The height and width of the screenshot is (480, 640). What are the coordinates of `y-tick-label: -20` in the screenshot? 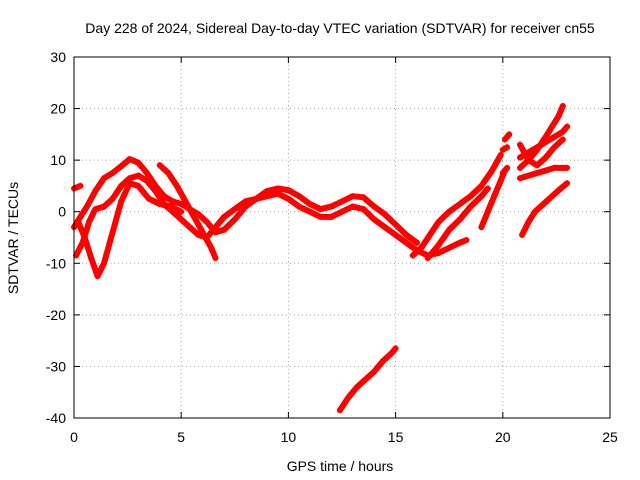 It's located at (56, 315).